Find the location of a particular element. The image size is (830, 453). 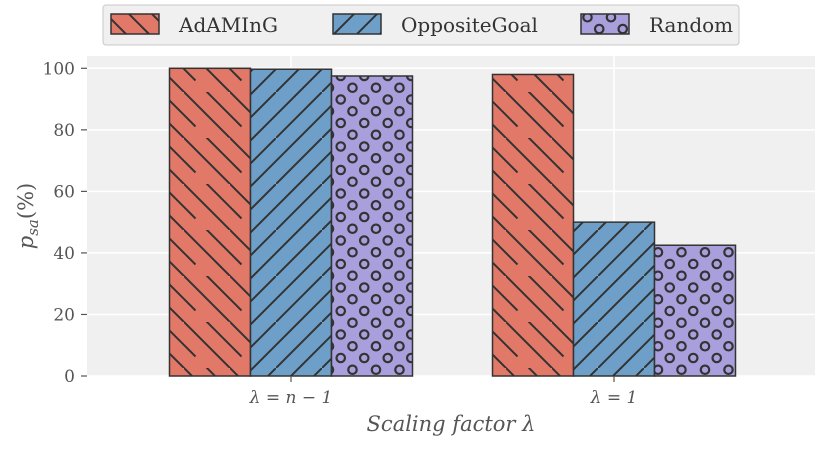

y-tick-label: 0 is located at coordinates (69, 377).